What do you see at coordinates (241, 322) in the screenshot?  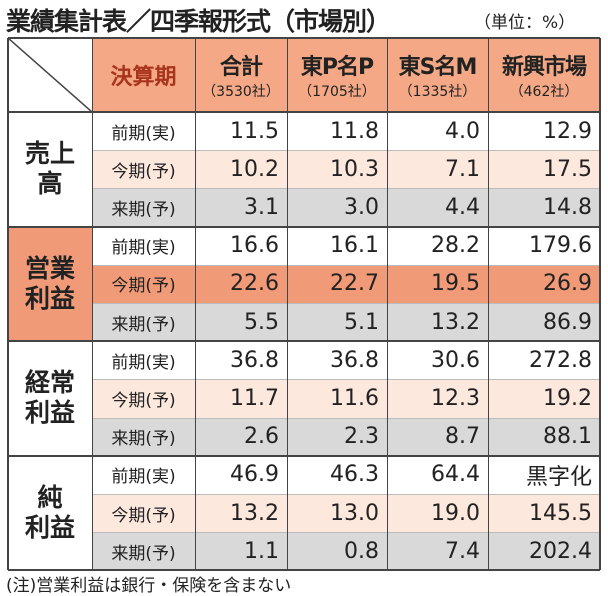 I see `value: 5.5` at bounding box center [241, 322].